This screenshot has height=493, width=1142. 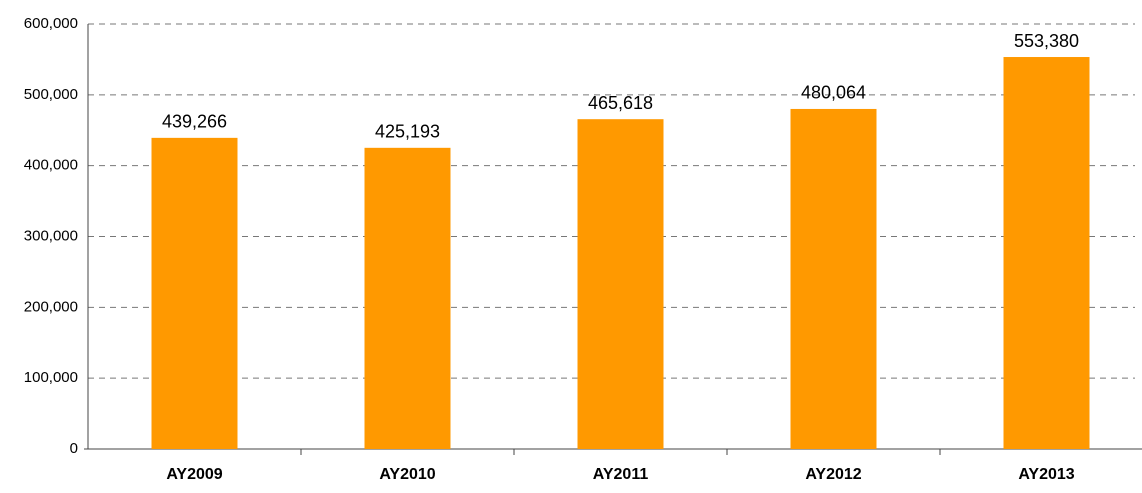 What do you see at coordinates (620, 103) in the screenshot?
I see `data-label: 465,618` at bounding box center [620, 103].